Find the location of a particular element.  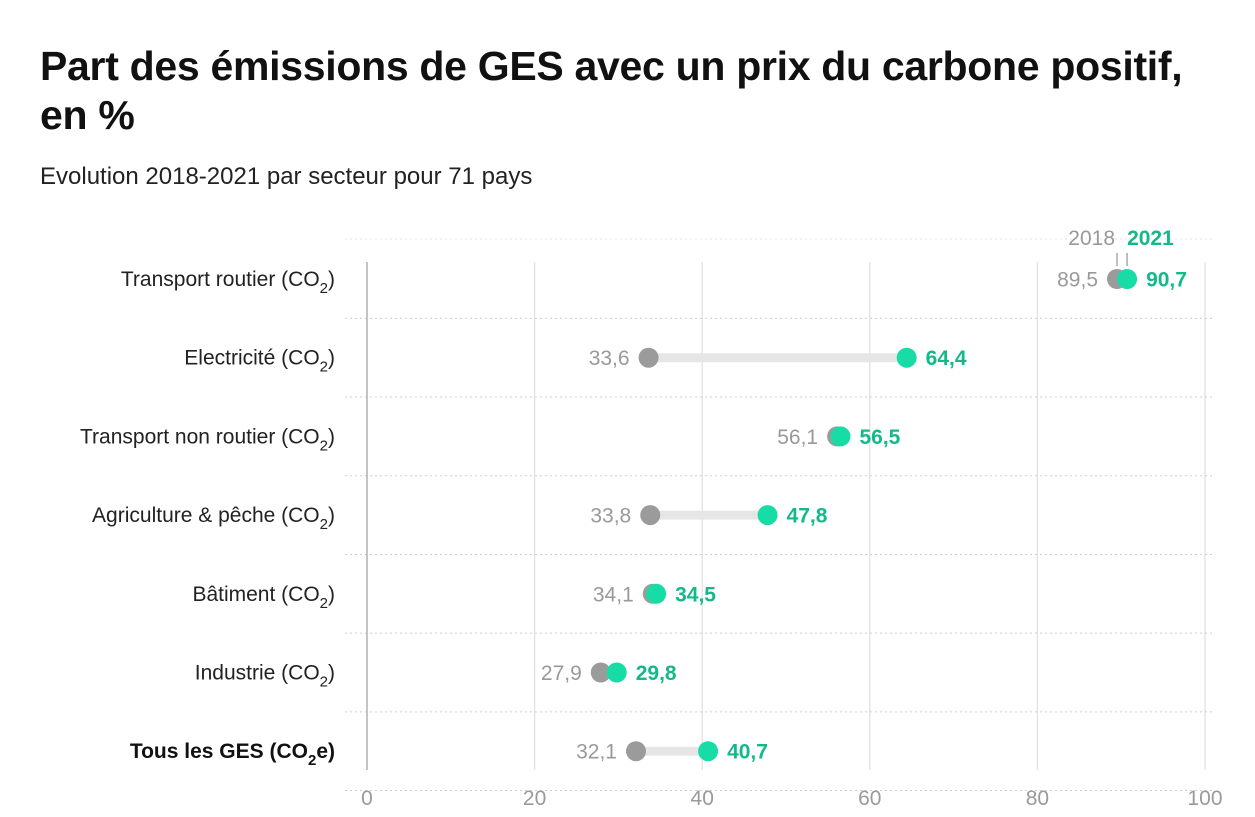

value-label-2018: 89,5 is located at coordinates (1077, 280).